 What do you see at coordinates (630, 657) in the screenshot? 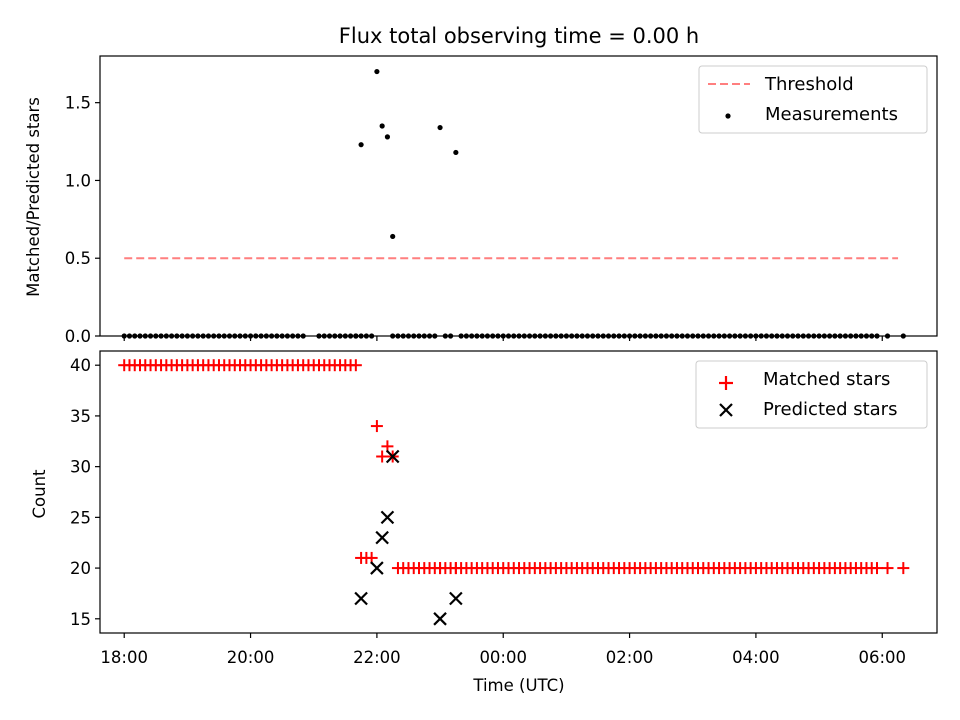
I see `x-tick-label: 02:00` at bounding box center [630, 657].